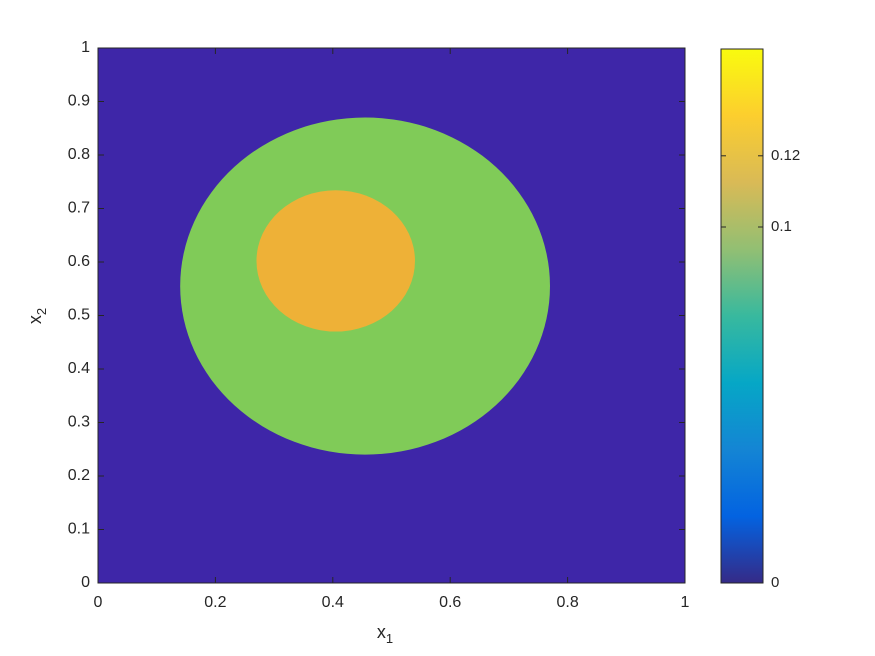 The image size is (875, 656). Describe the element at coordinates (389, 638) in the screenshot. I see `x-label-sub: 1` at that location.